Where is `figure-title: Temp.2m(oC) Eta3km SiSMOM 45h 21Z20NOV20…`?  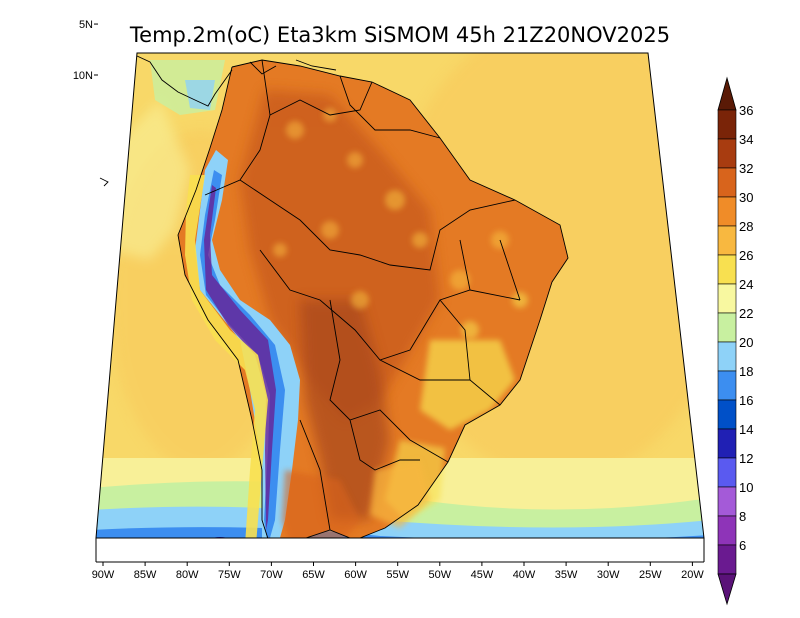
figure-title: Temp.2m(oC) Eta3km SiSMOM 45h 21Z20NOV20… is located at coordinates (399, 35).